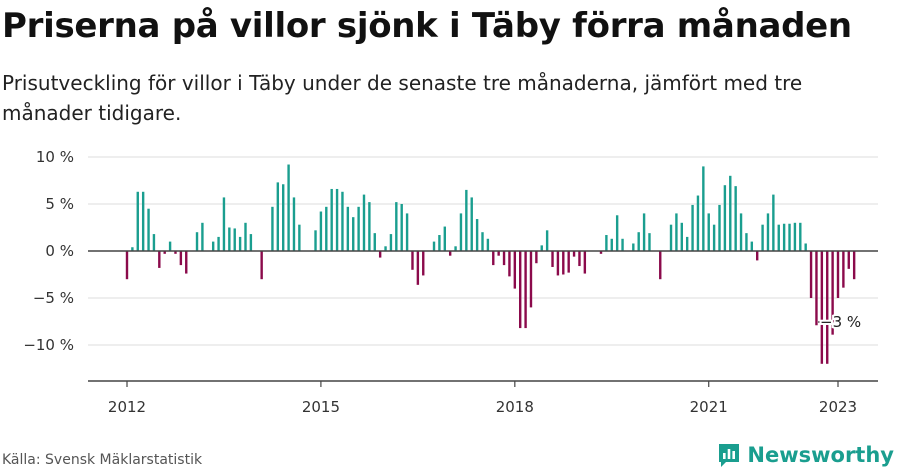  I want to click on x-tick-label: 2021, so click(709, 407).